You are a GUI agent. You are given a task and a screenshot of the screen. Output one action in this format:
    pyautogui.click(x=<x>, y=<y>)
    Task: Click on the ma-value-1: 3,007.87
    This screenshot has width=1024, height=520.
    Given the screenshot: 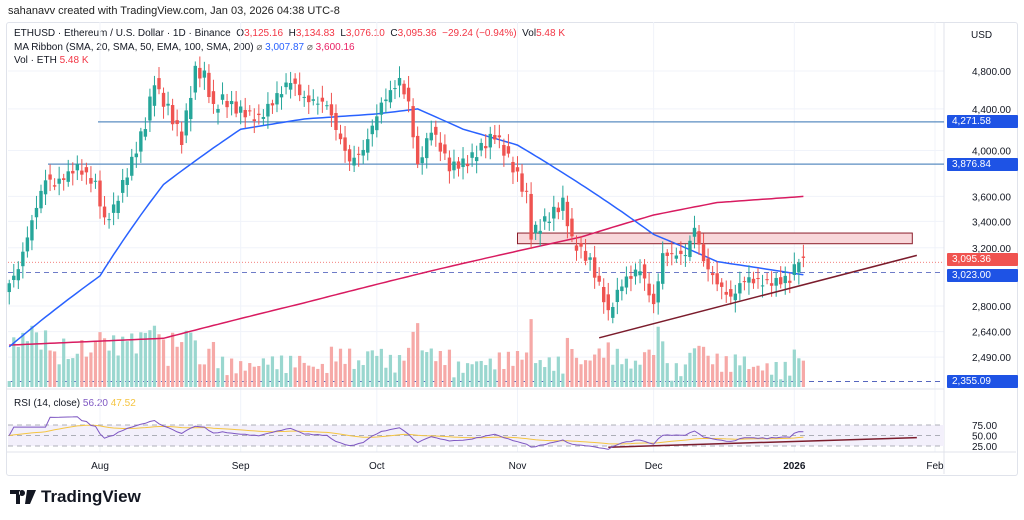 What is the action you would take?
    pyautogui.click(x=285, y=47)
    